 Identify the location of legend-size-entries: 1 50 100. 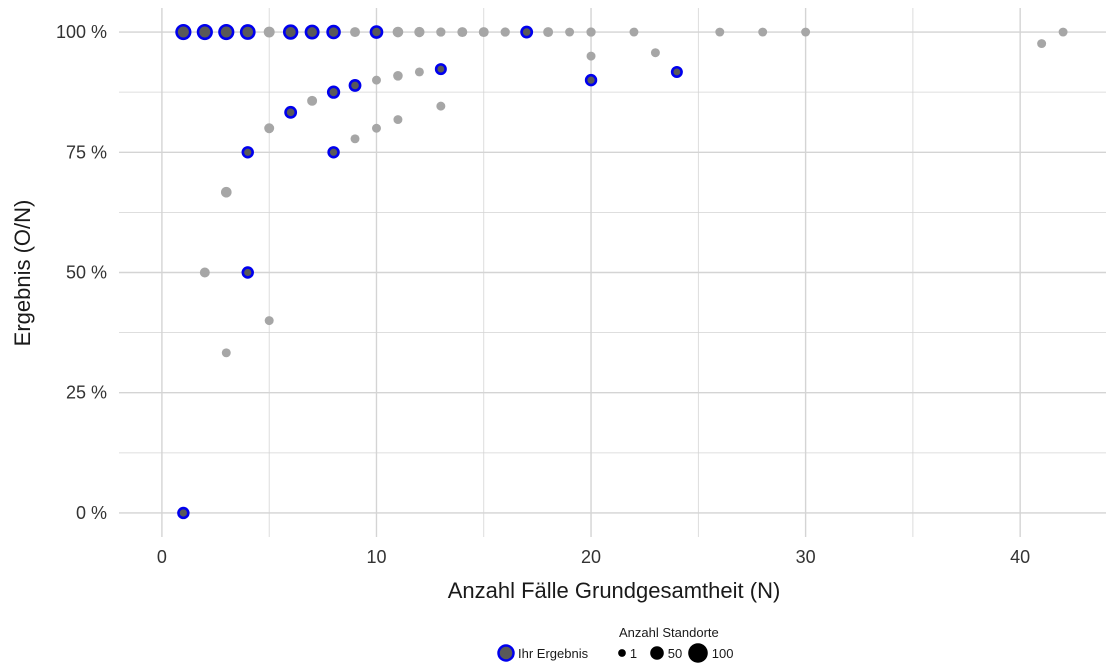
(676, 653).